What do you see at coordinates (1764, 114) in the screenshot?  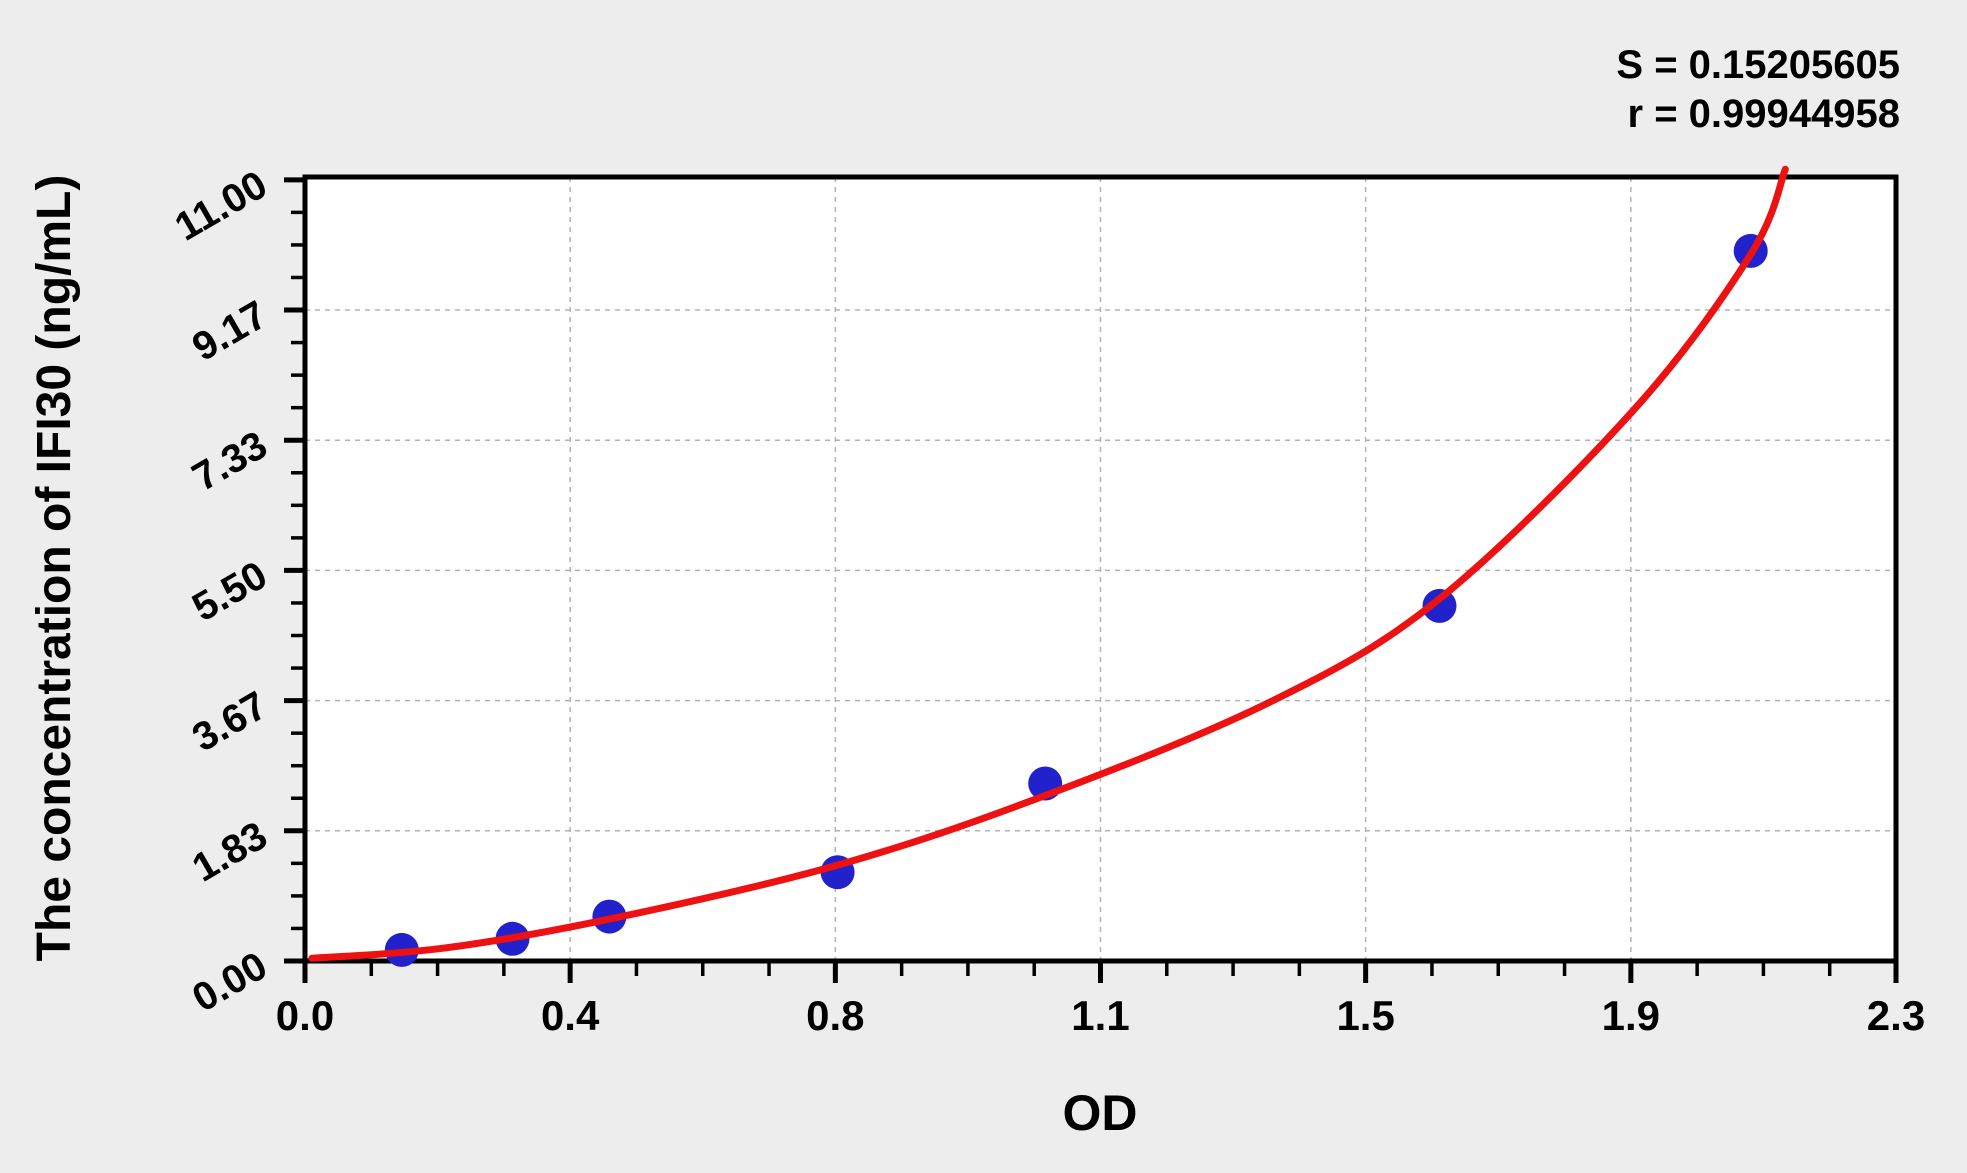 I see `stat-r-value: r = 0.99944958` at bounding box center [1764, 114].